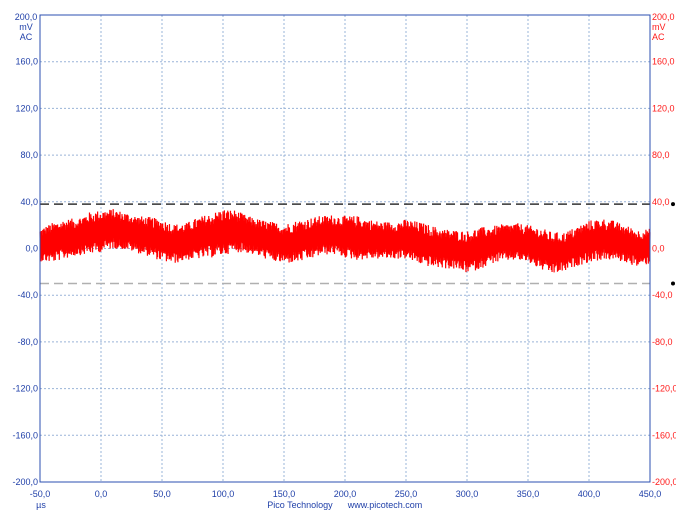  What do you see at coordinates (589, 494) in the screenshot?
I see `x-tick-label: 400,0` at bounding box center [589, 494].